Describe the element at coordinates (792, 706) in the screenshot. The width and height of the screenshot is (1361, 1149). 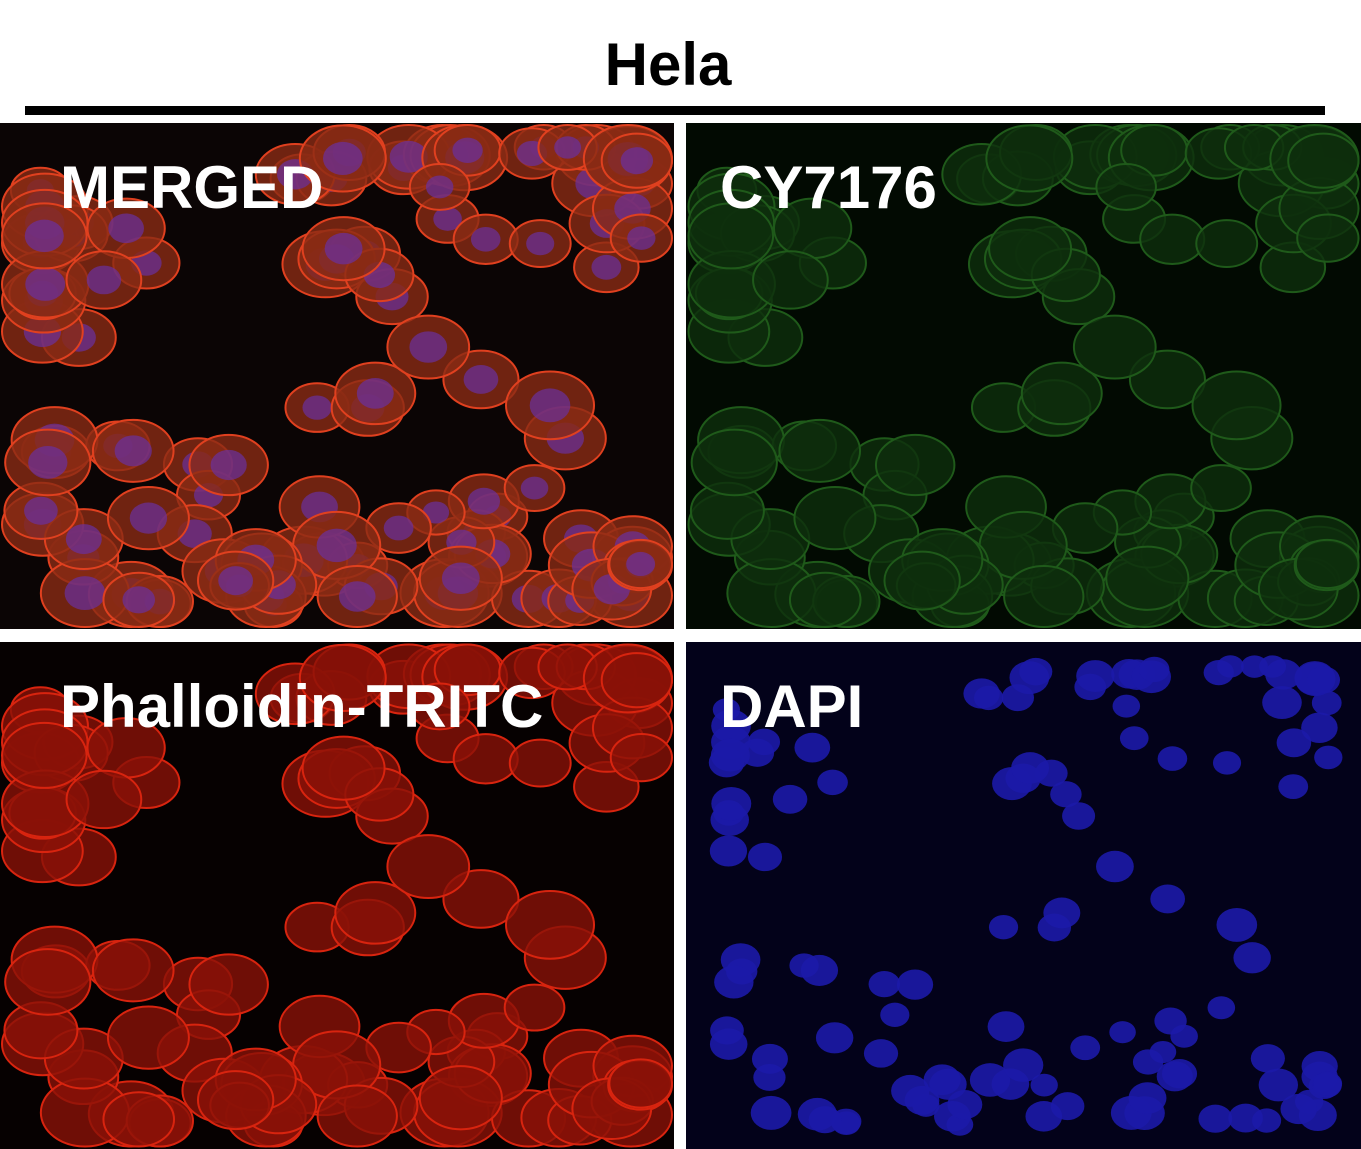
I see `dapi-label: DAPI` at that location.